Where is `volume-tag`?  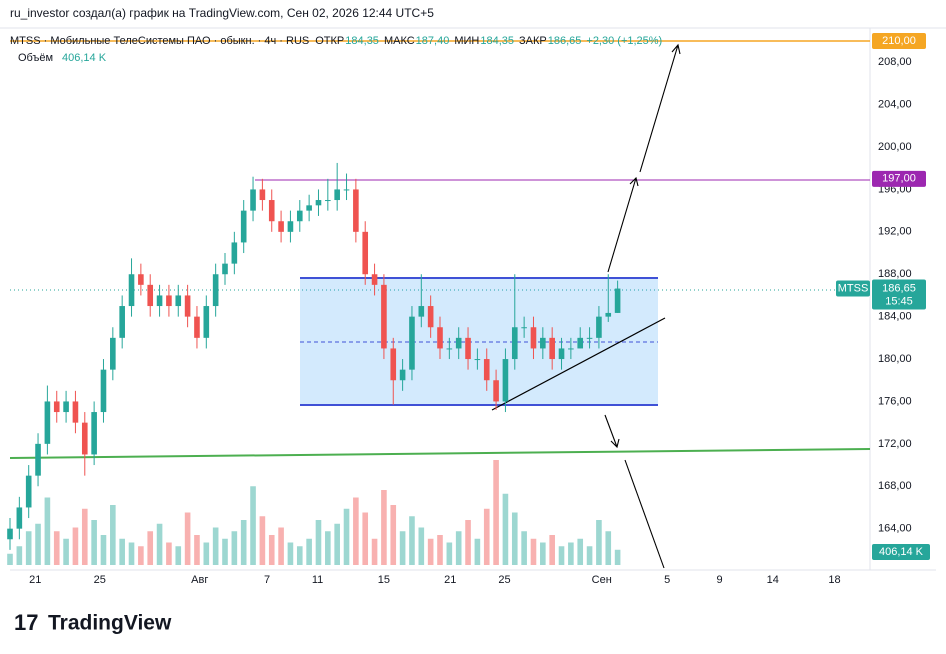
volume-tag is located at coordinates (901, 552).